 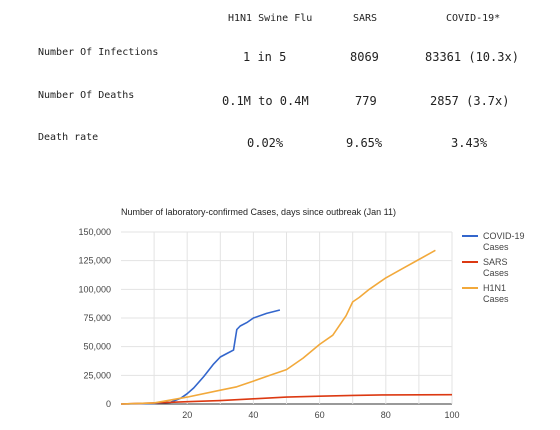 I want to click on cell-rate-sars: 9.65%, so click(x=364, y=143).